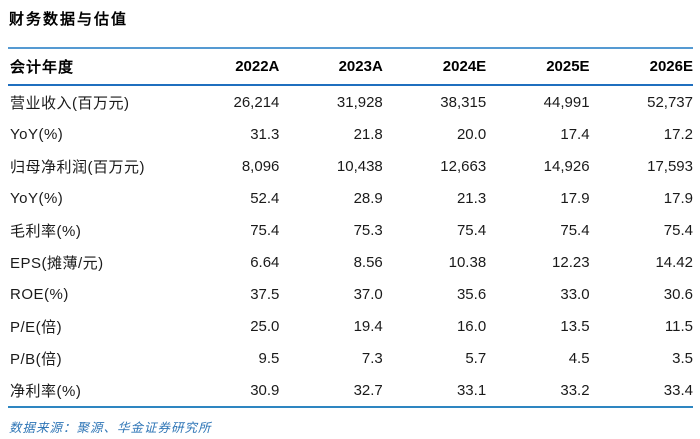 Image resolution: width=700 pixels, height=439 pixels. I want to click on cell-value: 4.5, so click(579, 358).